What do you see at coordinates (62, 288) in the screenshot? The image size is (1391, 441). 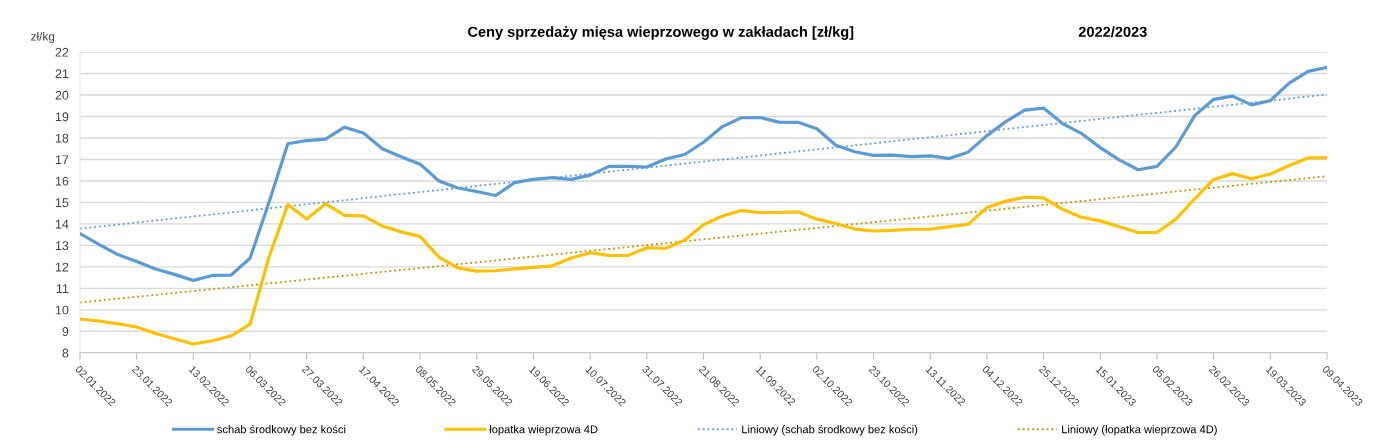 I see `y-tick-label: 11` at bounding box center [62, 288].